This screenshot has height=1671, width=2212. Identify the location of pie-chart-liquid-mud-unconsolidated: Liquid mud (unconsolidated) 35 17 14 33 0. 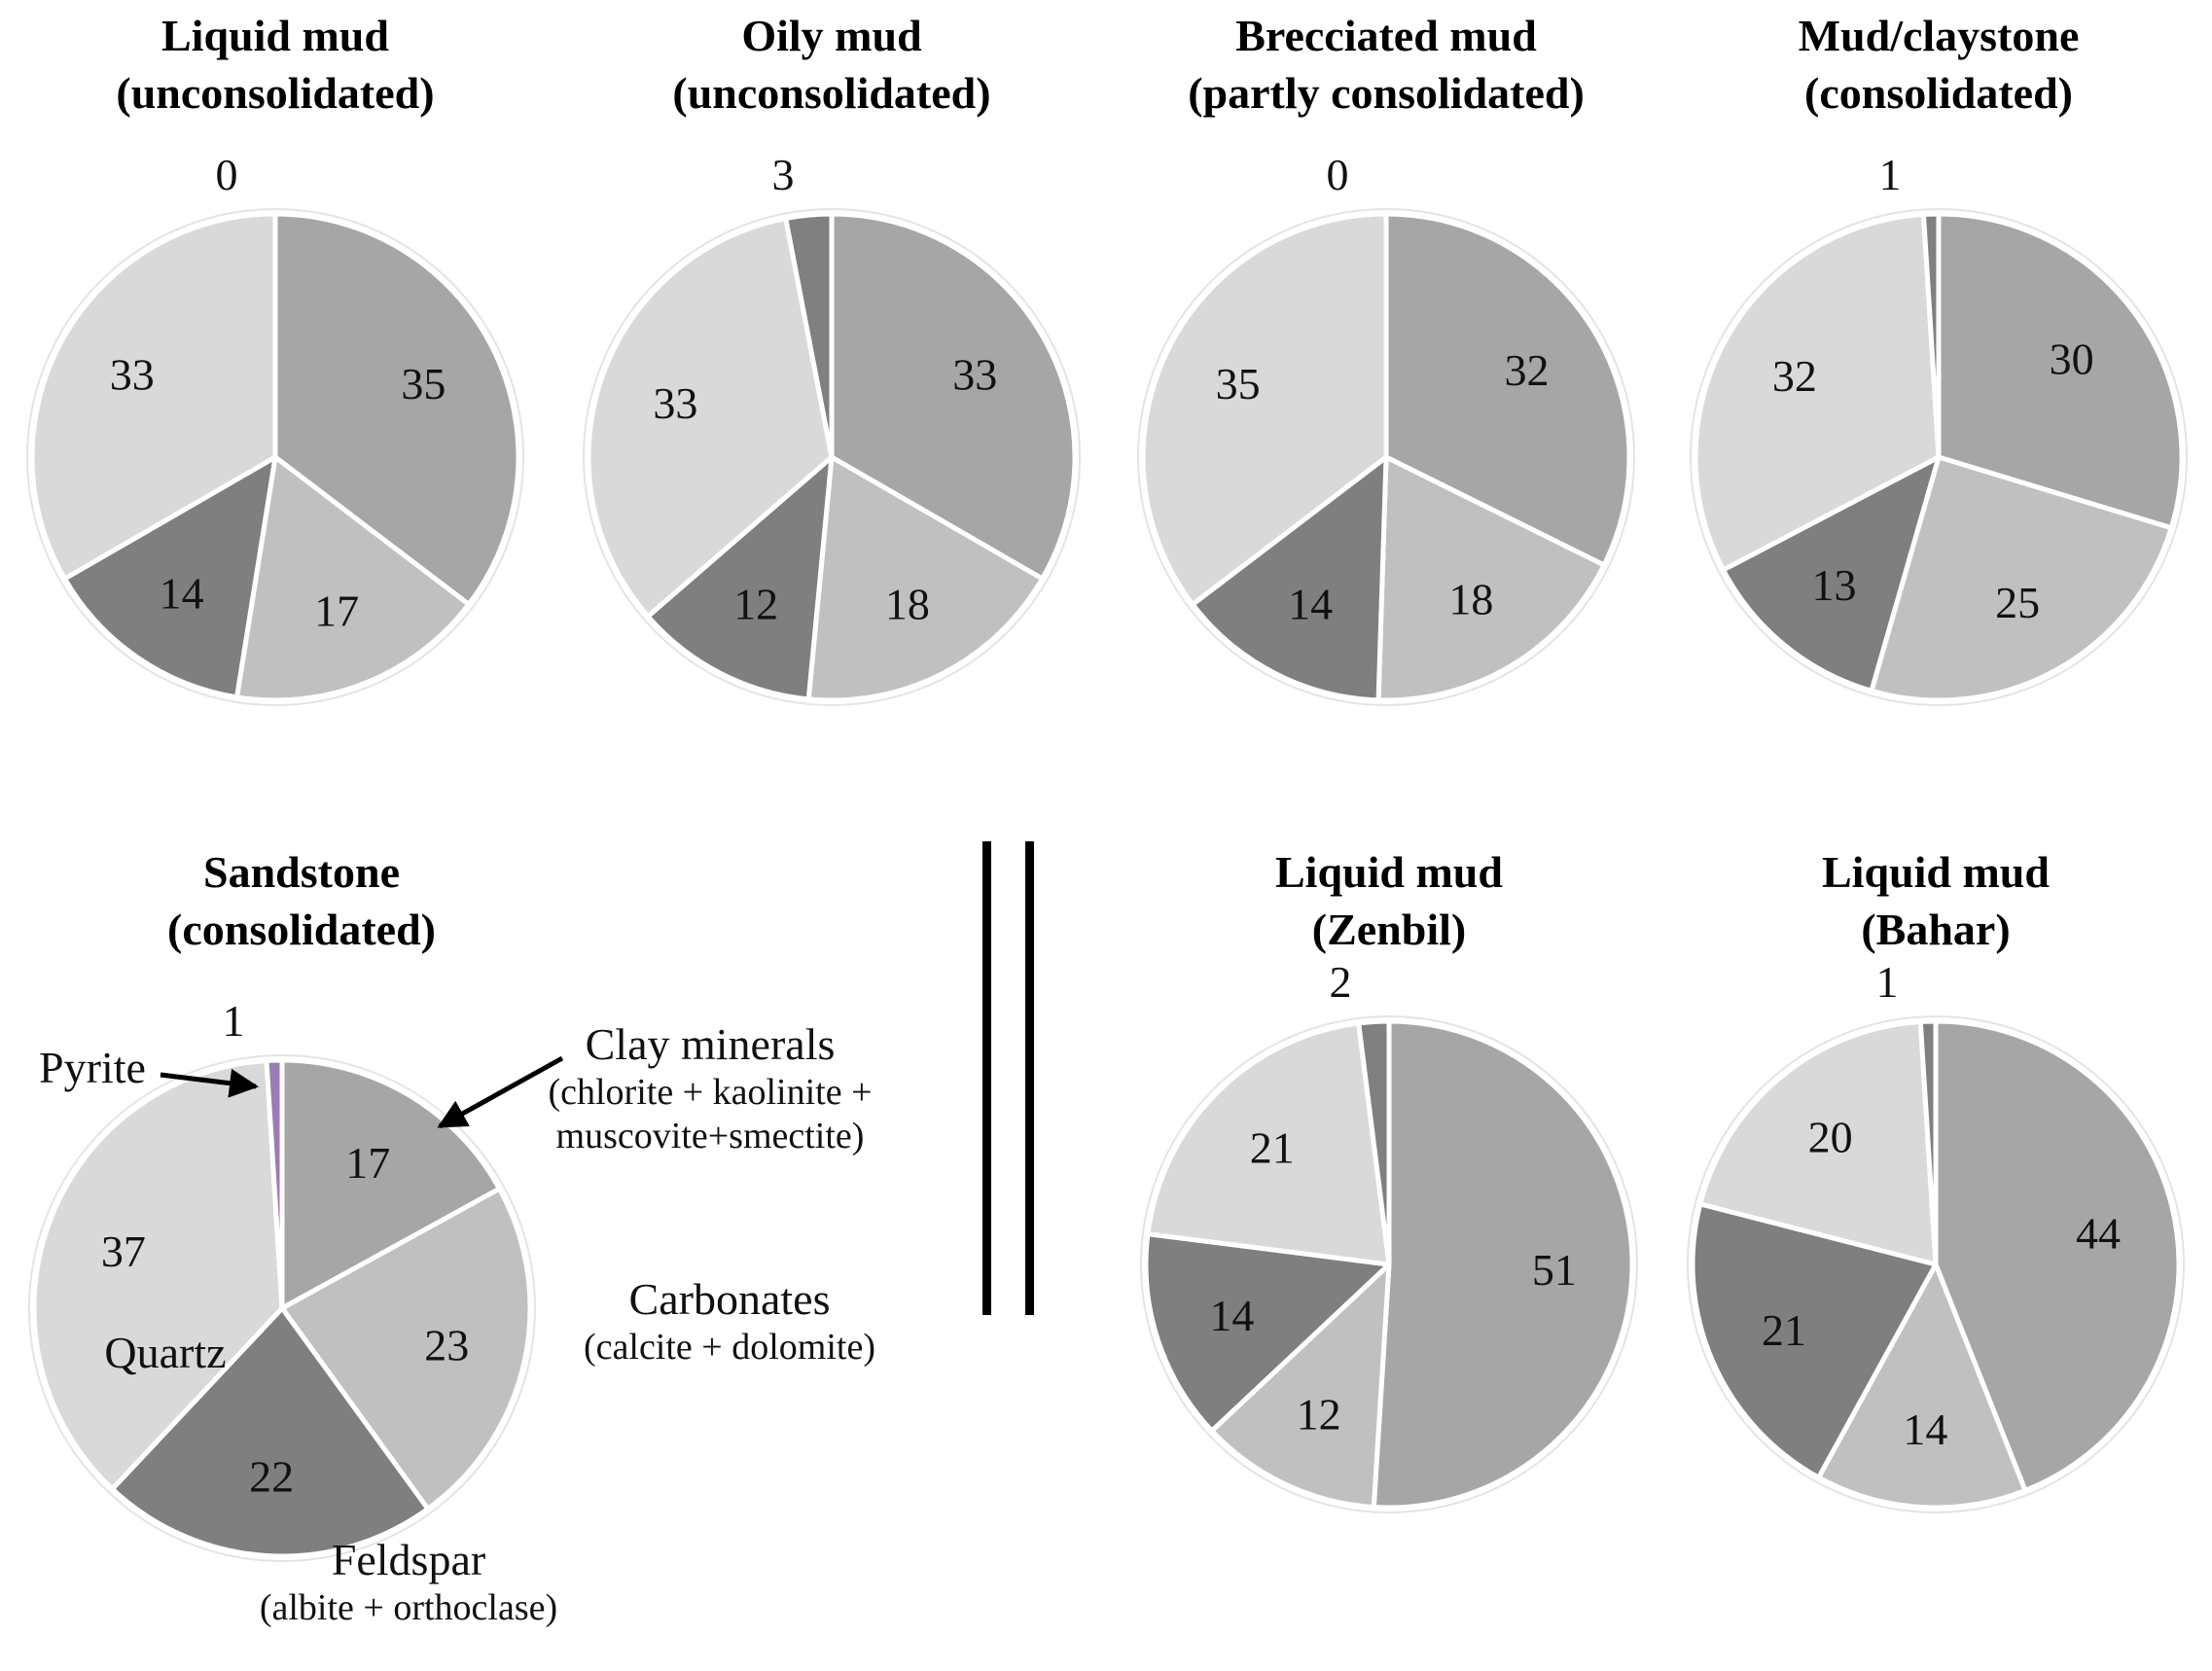
(276, 403).